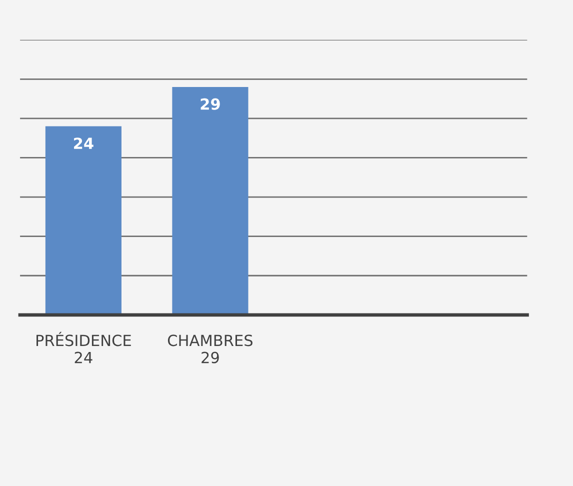 This screenshot has width=573, height=486. I want to click on x-tick-label: CHAMBRES 29, so click(210, 349).